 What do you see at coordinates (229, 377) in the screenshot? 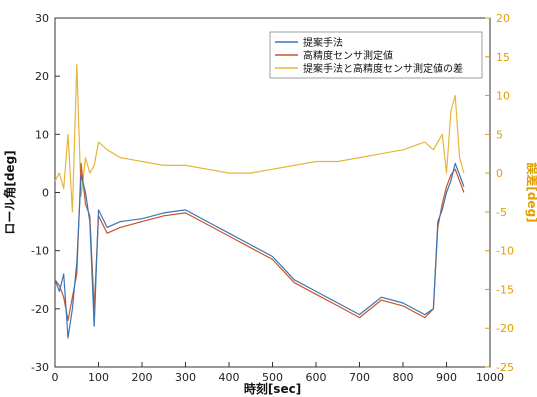
I see `x-tick-label: 400` at bounding box center [229, 377].